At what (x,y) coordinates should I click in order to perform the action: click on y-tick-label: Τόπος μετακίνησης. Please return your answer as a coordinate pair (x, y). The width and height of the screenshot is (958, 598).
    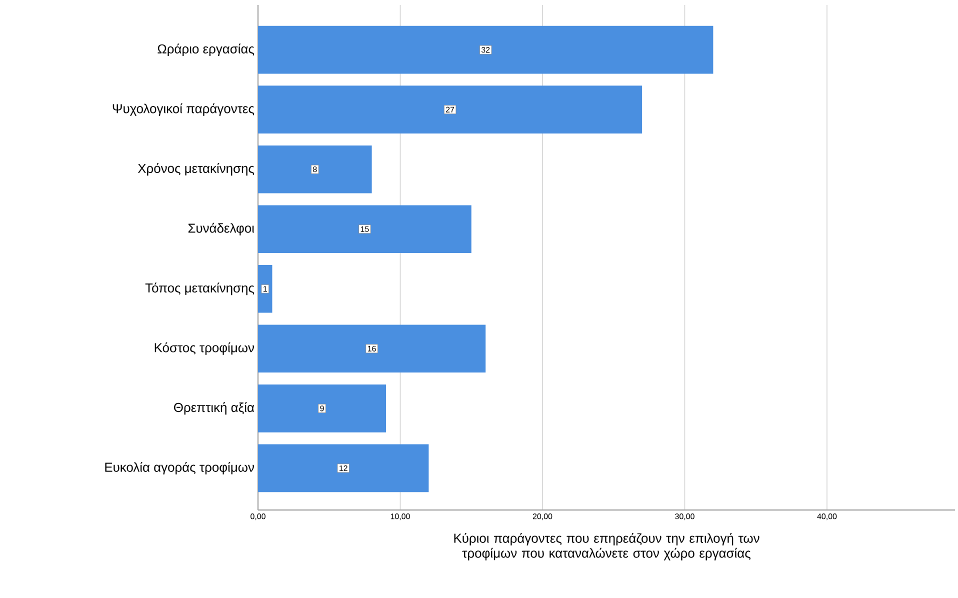
    Looking at the image, I should click on (199, 289).